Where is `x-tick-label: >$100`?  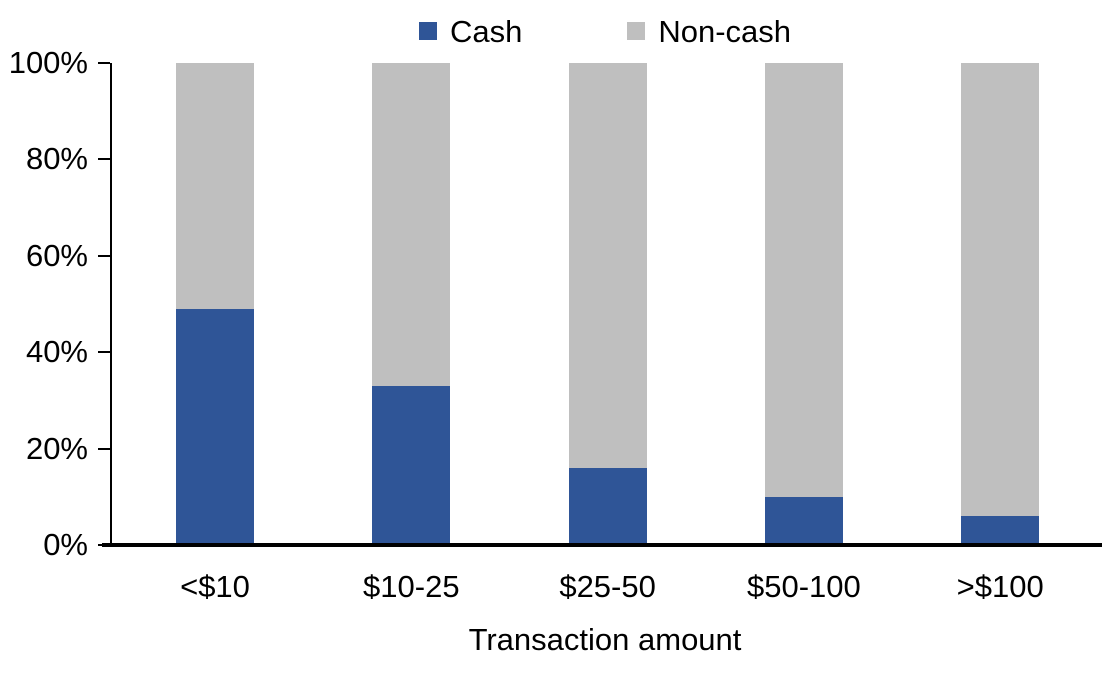
x-tick-label: >$100 is located at coordinates (1000, 586).